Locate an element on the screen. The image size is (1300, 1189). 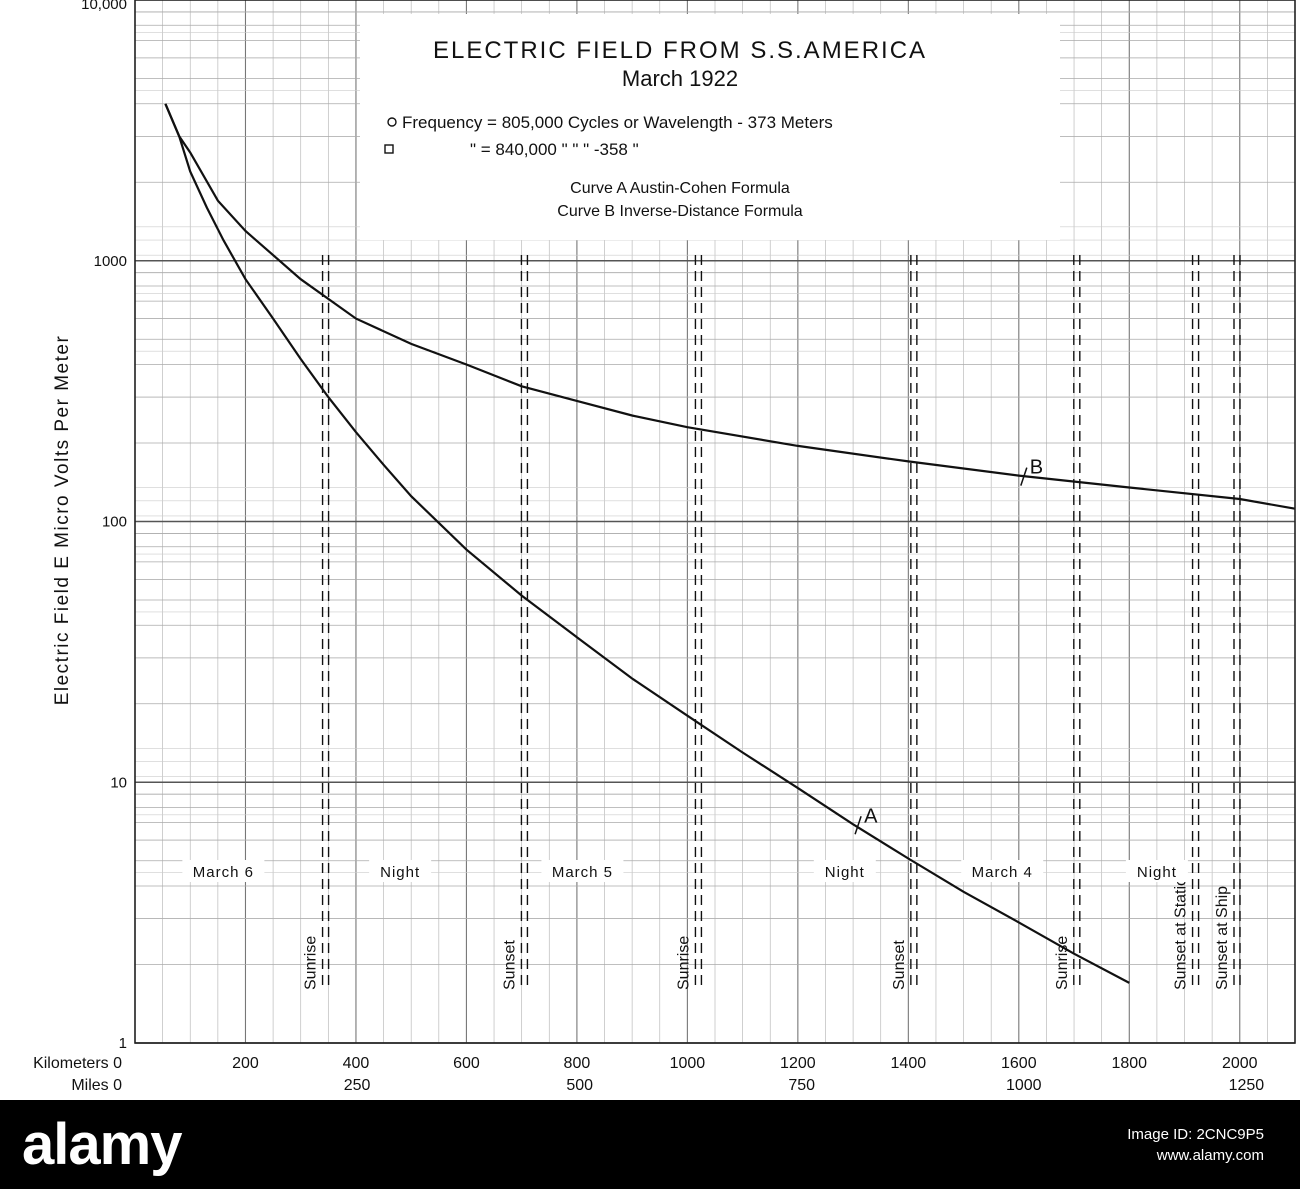
y-tick-label: 1000 is located at coordinates (110, 261).